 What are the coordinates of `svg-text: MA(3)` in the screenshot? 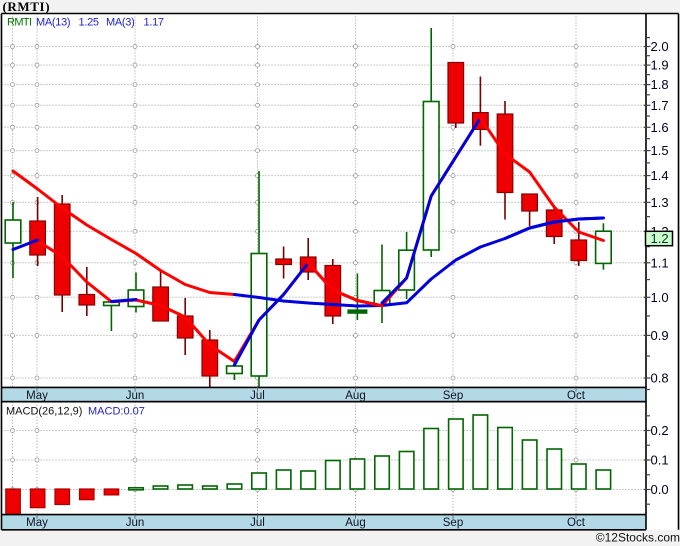 It's located at (120, 23).